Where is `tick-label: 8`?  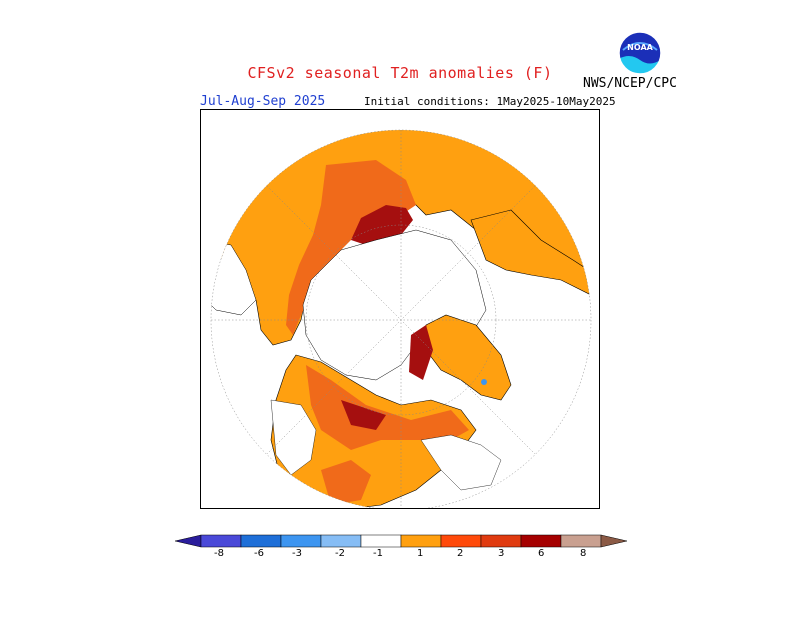 tick-label: 8 is located at coordinates (583, 553).